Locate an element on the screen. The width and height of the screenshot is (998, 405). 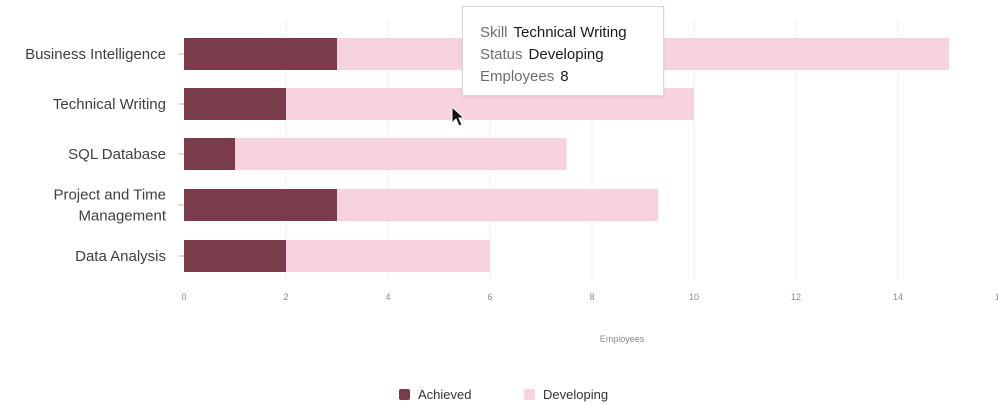
tooltip-value: Technical Writing is located at coordinates (570, 32).